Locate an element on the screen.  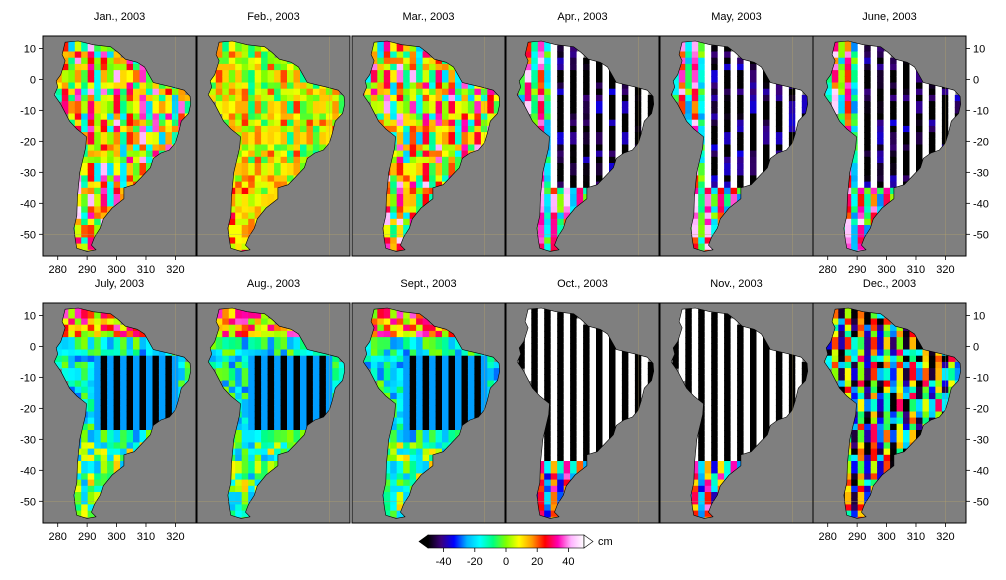
x-tick-label: 320 is located at coordinates (945, 270).